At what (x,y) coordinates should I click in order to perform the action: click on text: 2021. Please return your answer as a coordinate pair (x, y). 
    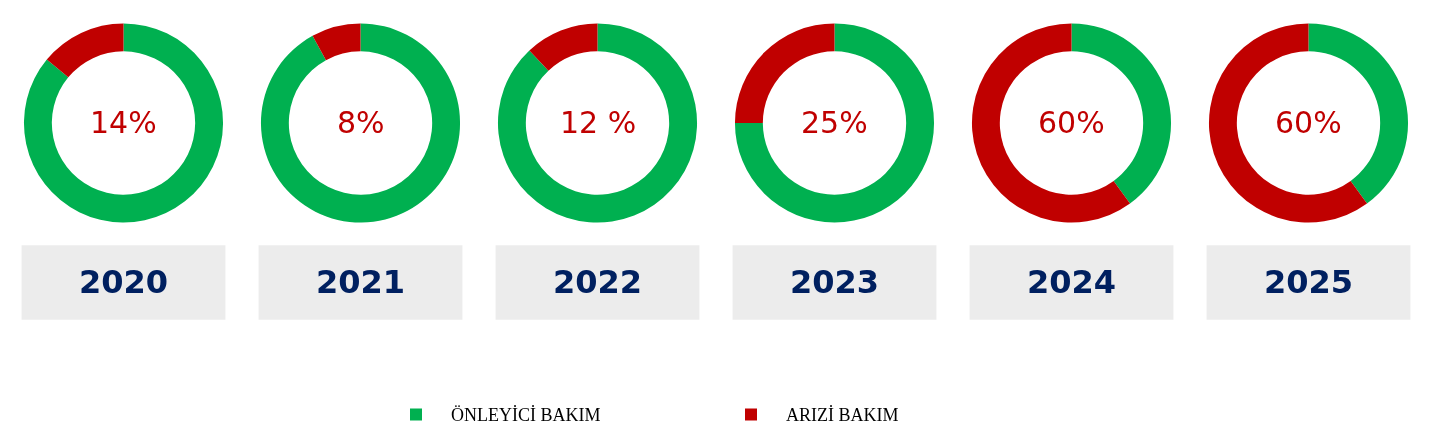
    Looking at the image, I should click on (361, 282).